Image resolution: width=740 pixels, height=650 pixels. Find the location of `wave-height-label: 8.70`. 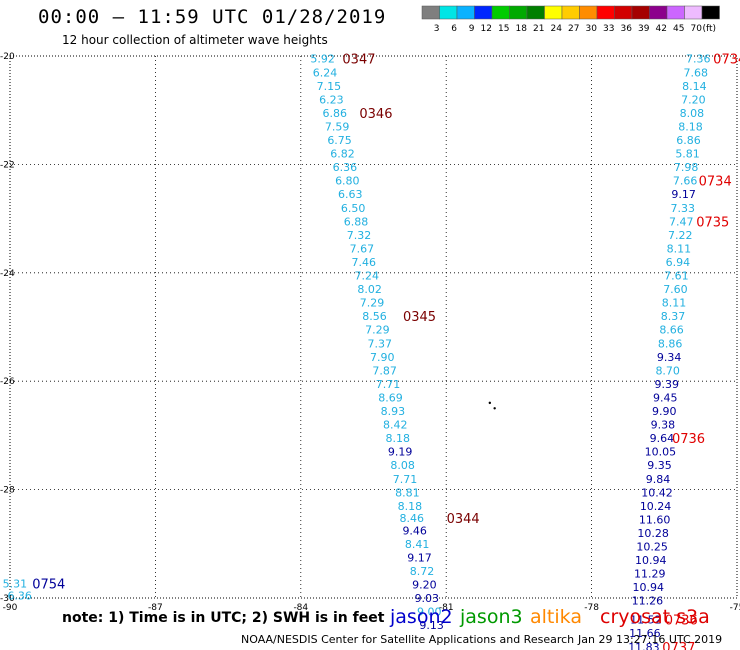

wave-height-label: 8.70 is located at coordinates (667, 370).